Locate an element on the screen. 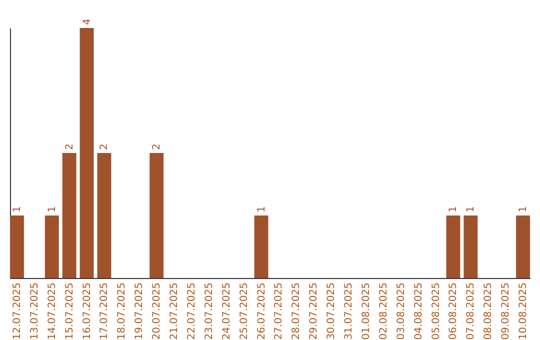 The height and width of the screenshot is (340, 540). x-tick-label: 16.07.2025 is located at coordinates (87, 311).